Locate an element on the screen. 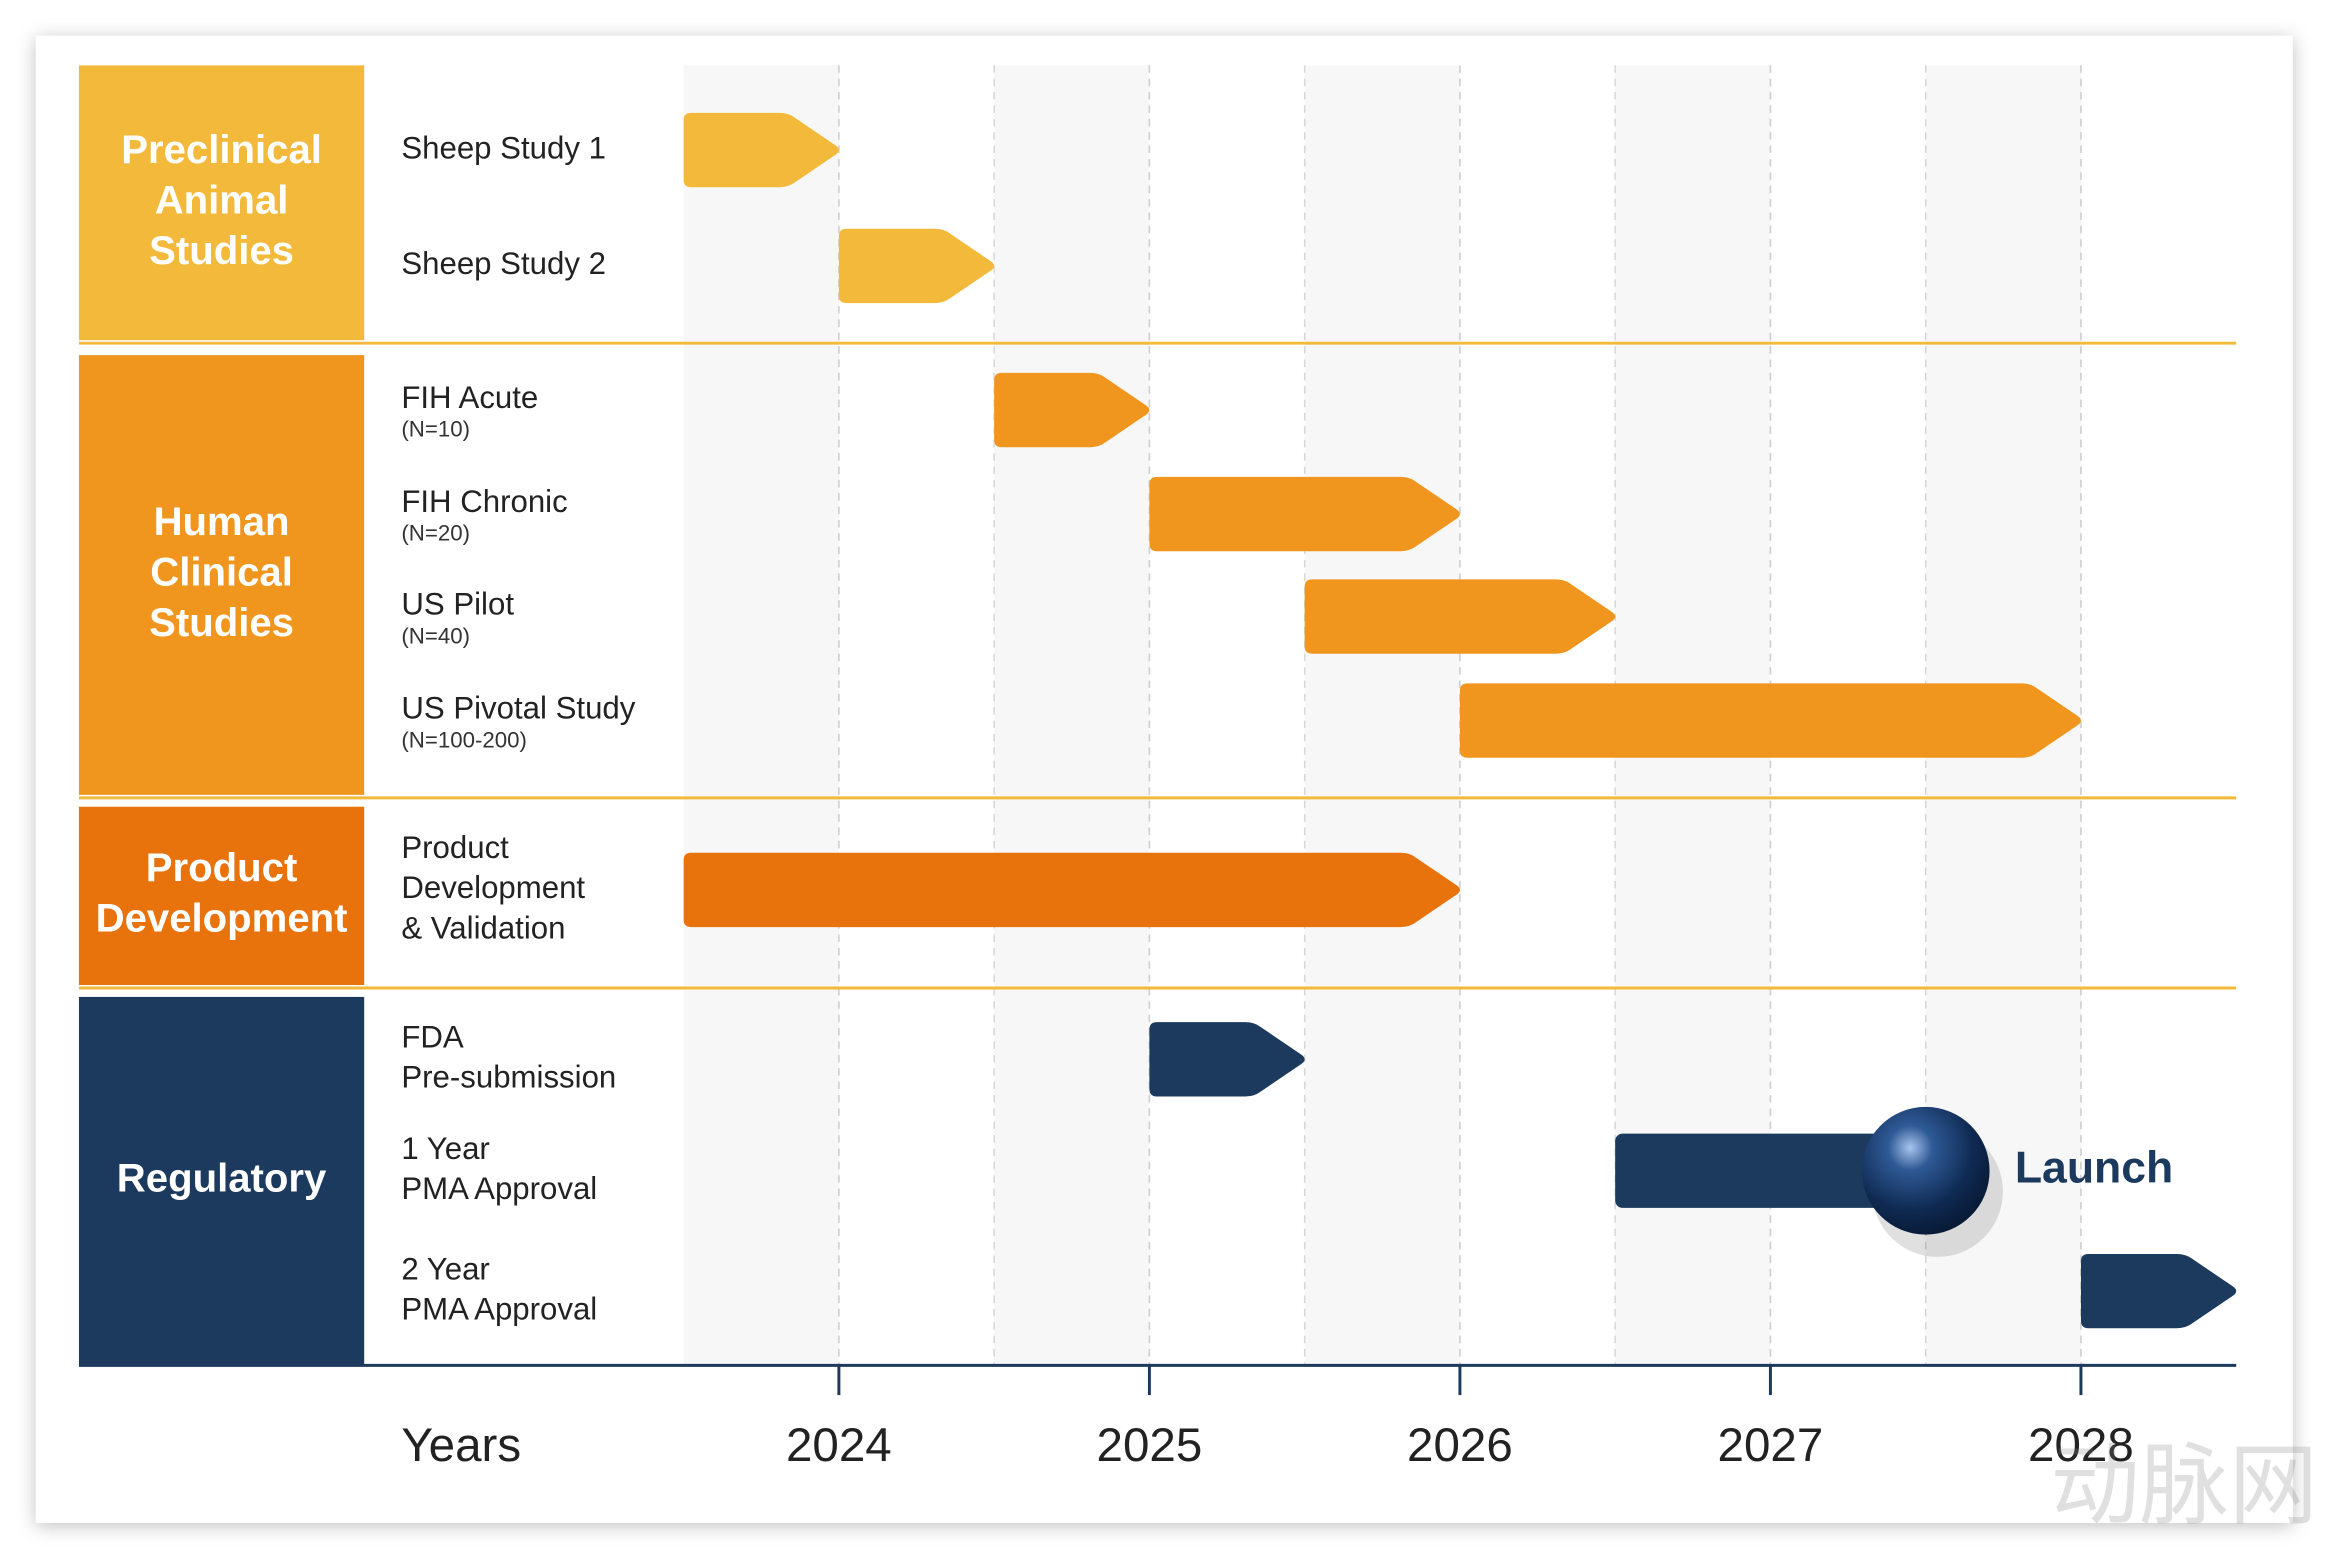 The image size is (2330, 1560). group-label: Preclinical is located at coordinates (221, 150).